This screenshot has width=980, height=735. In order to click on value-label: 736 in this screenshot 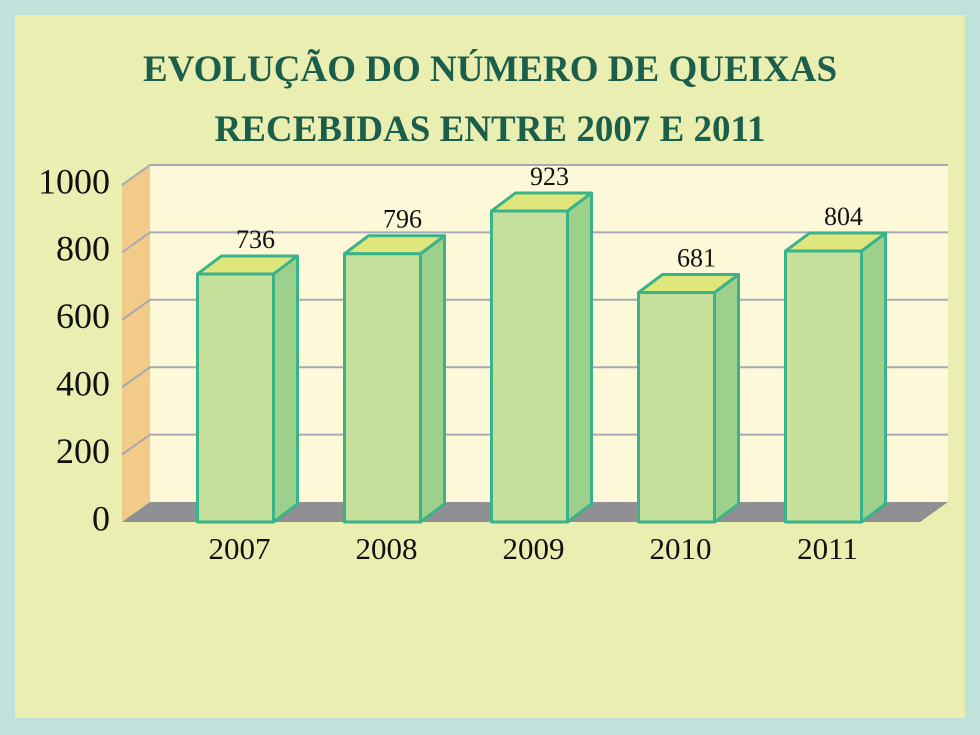, I will do `click(255, 239)`.